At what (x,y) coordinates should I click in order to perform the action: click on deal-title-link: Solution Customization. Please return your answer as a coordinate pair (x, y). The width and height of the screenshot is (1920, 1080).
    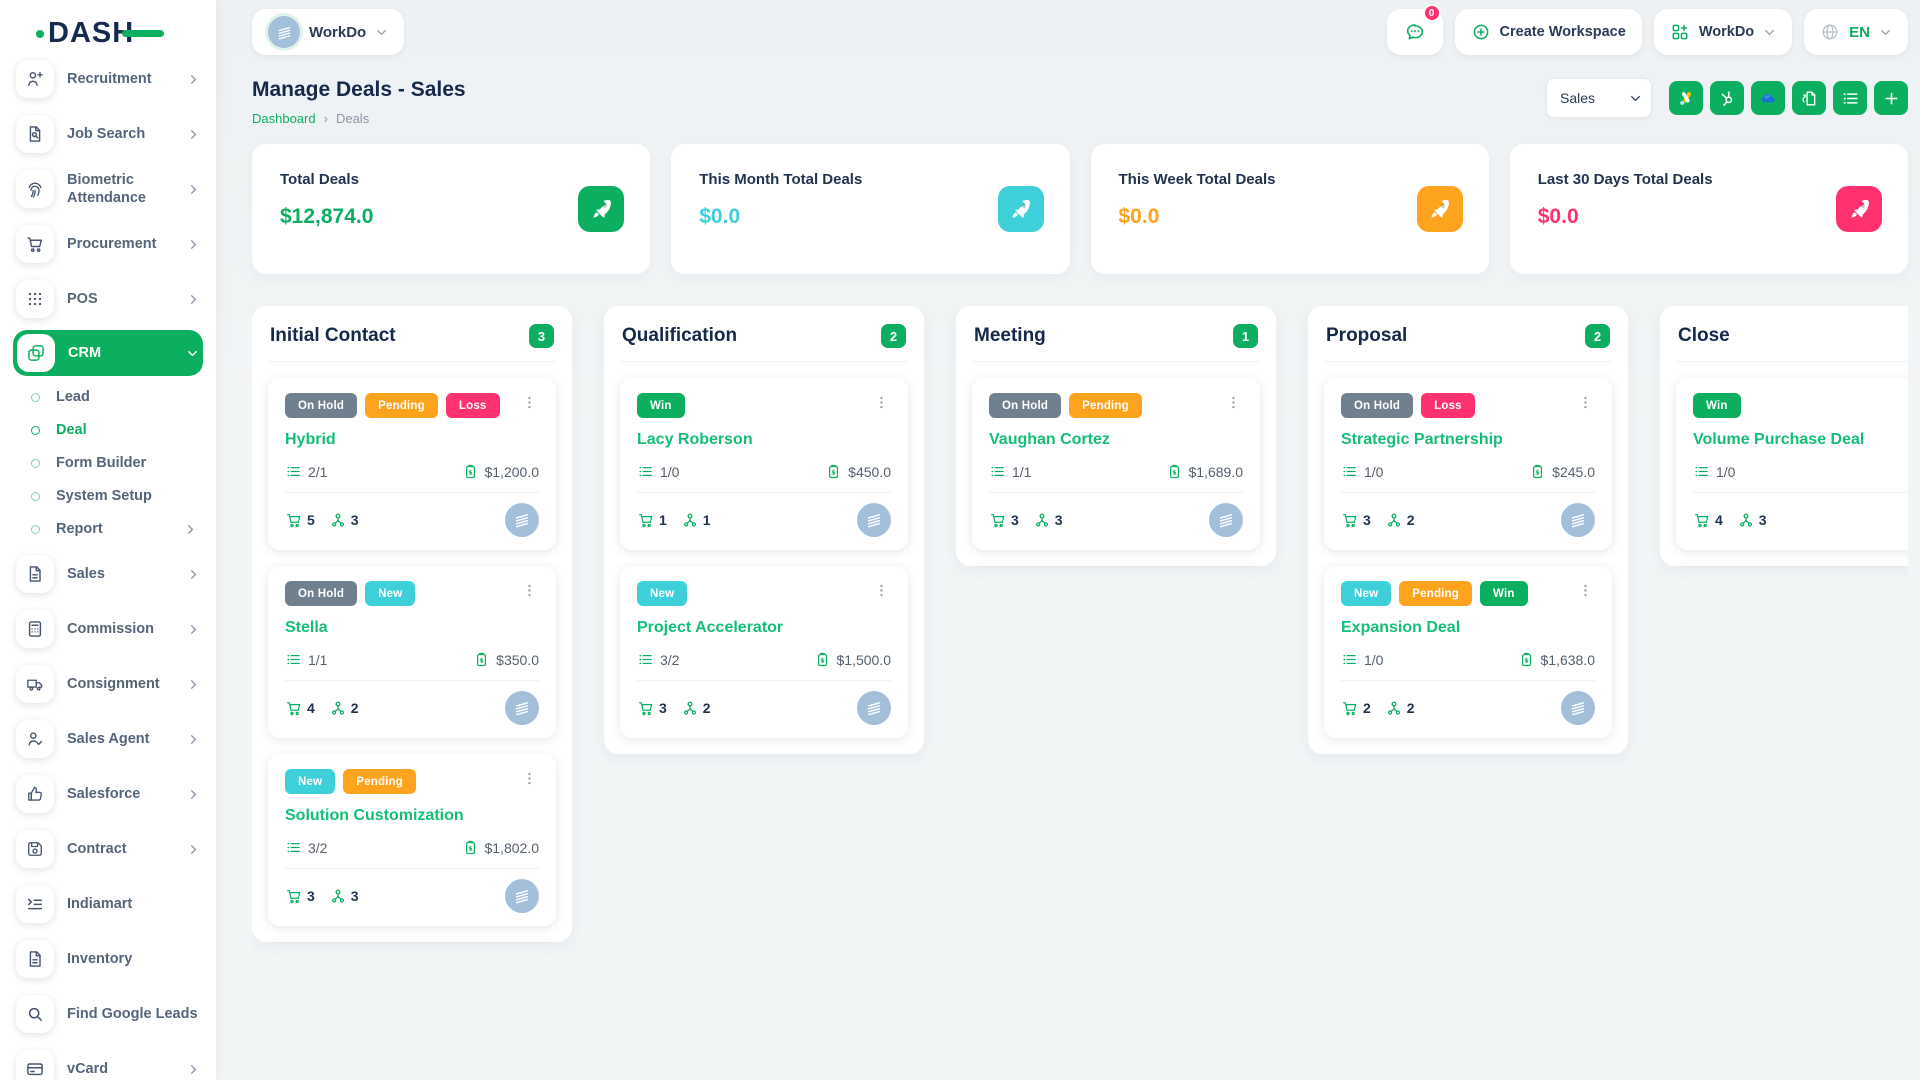
    Looking at the image, I should click on (374, 815).